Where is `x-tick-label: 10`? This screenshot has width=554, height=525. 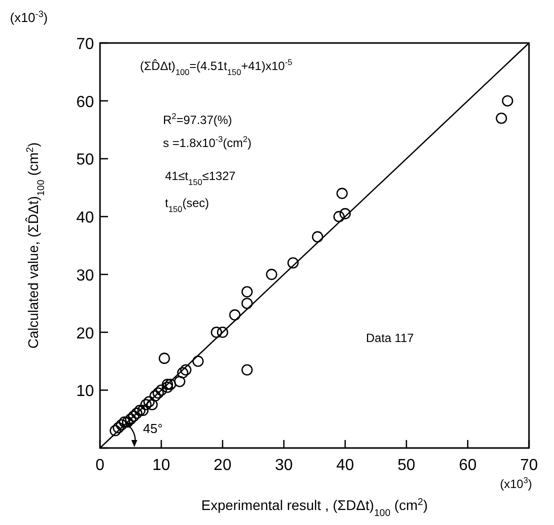 x-tick-label: 10 is located at coordinates (161, 465).